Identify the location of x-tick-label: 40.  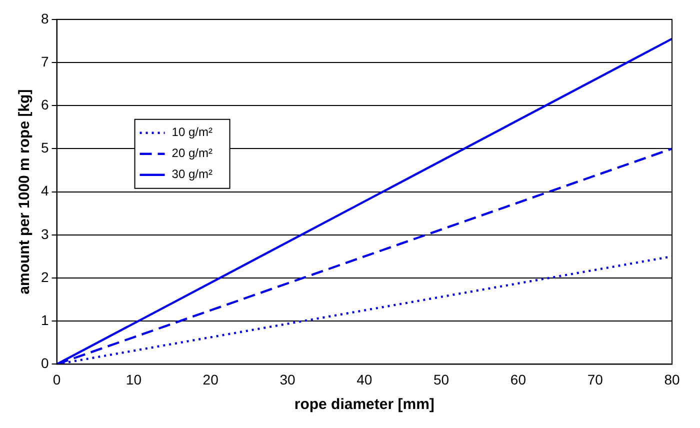
(364, 379).